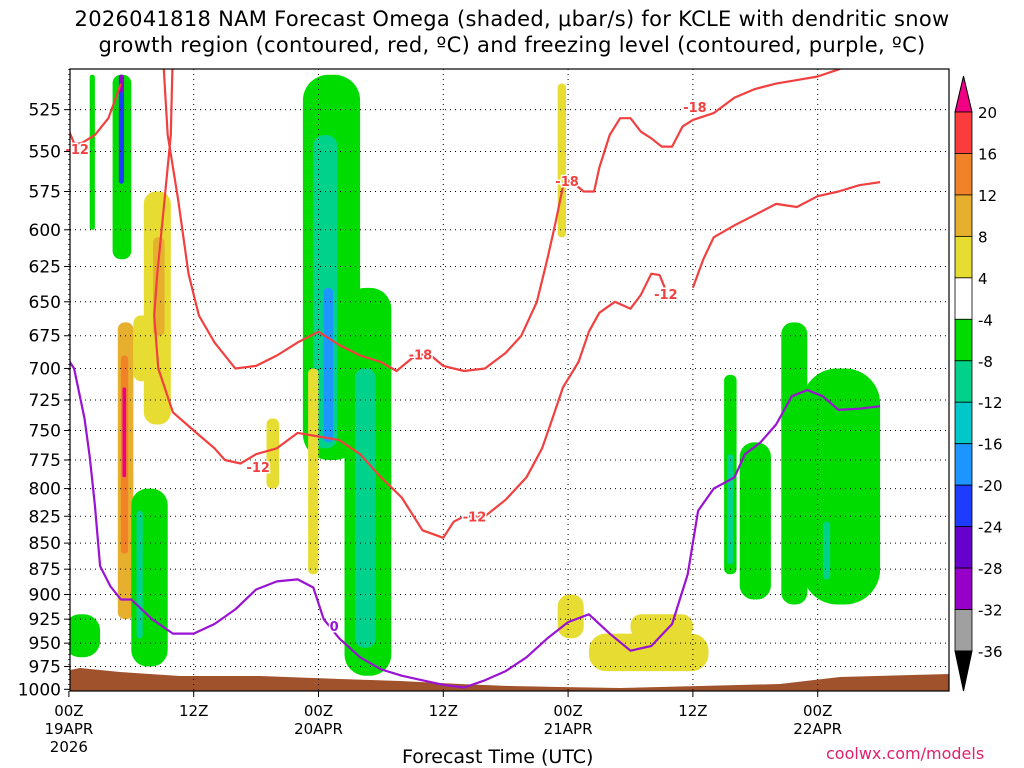 This screenshot has width=1024, height=768. What do you see at coordinates (985, 320) in the screenshot?
I see `colorbar-label: -4` at bounding box center [985, 320].